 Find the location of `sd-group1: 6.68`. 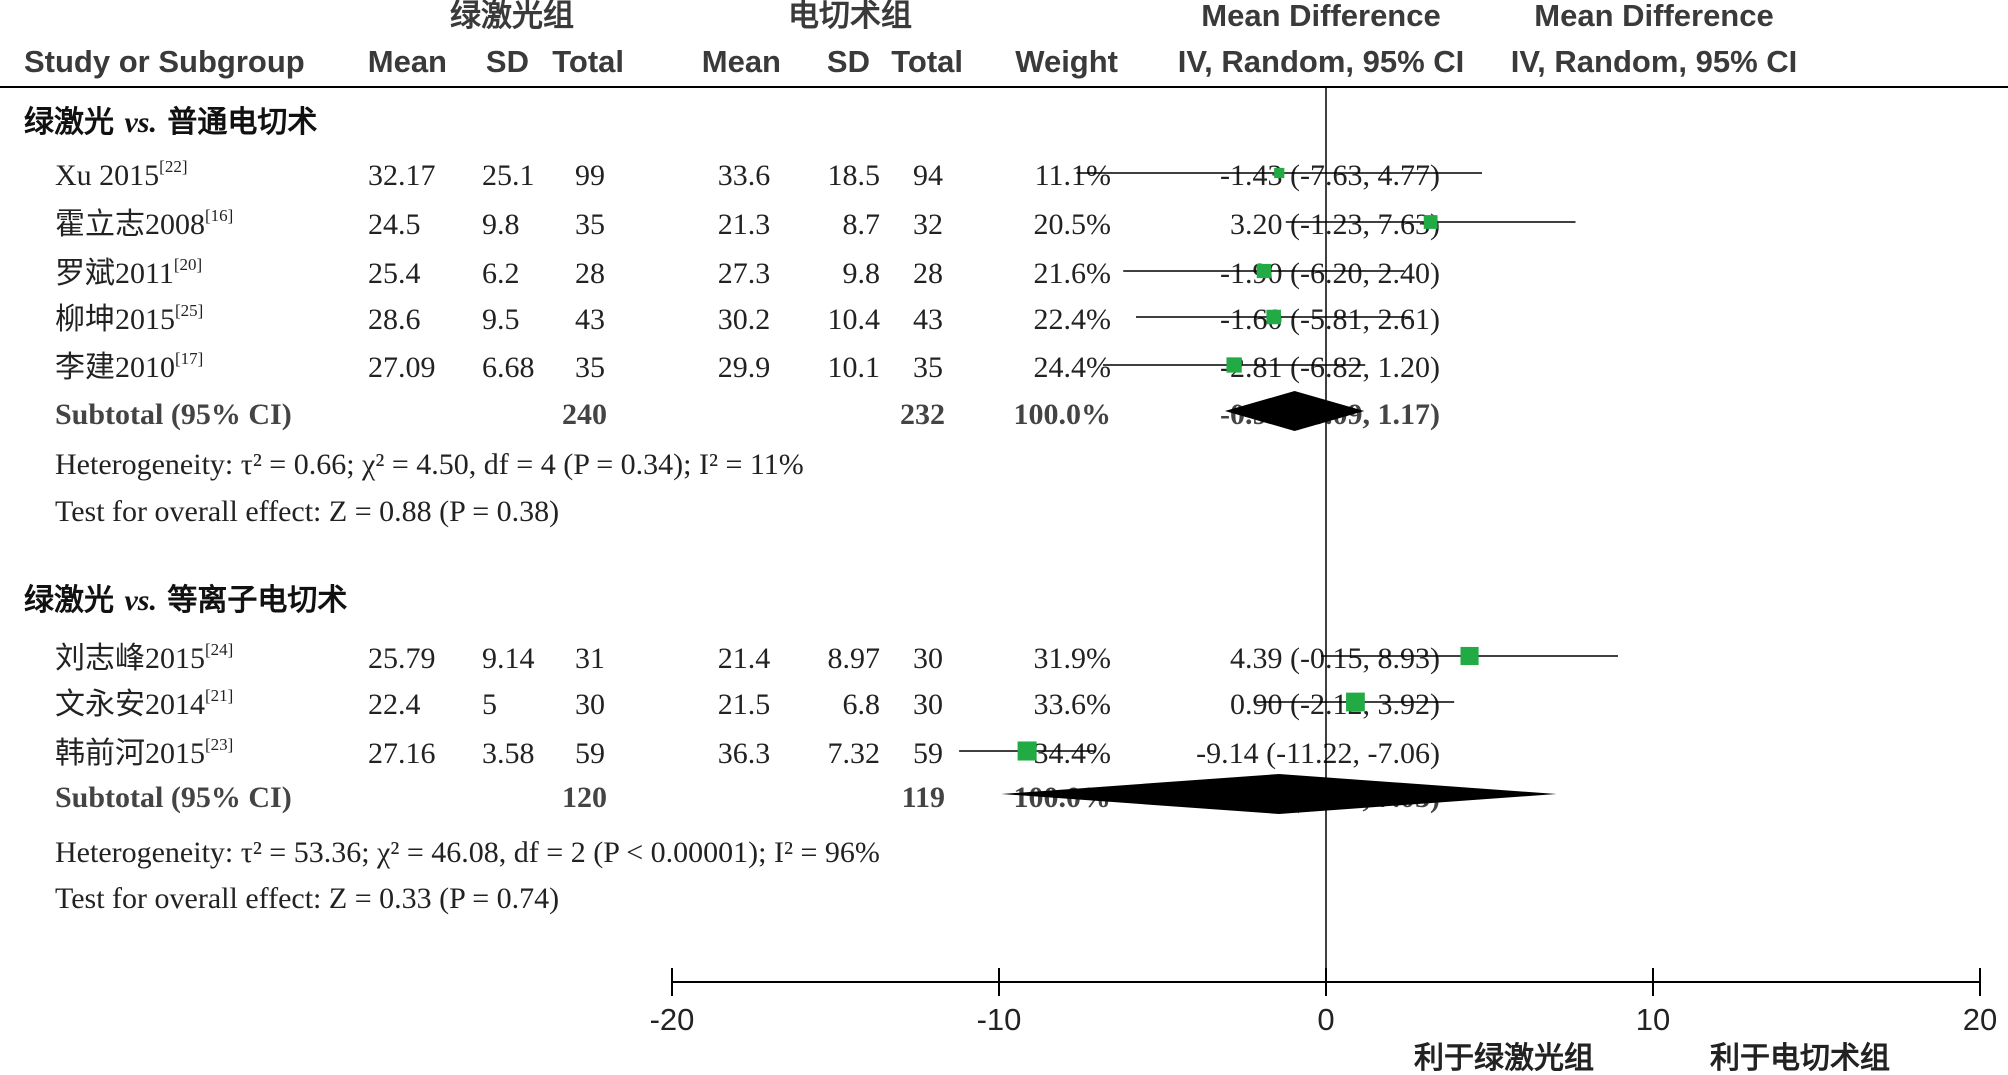

sd-group1: 6.68 is located at coordinates (508, 367).